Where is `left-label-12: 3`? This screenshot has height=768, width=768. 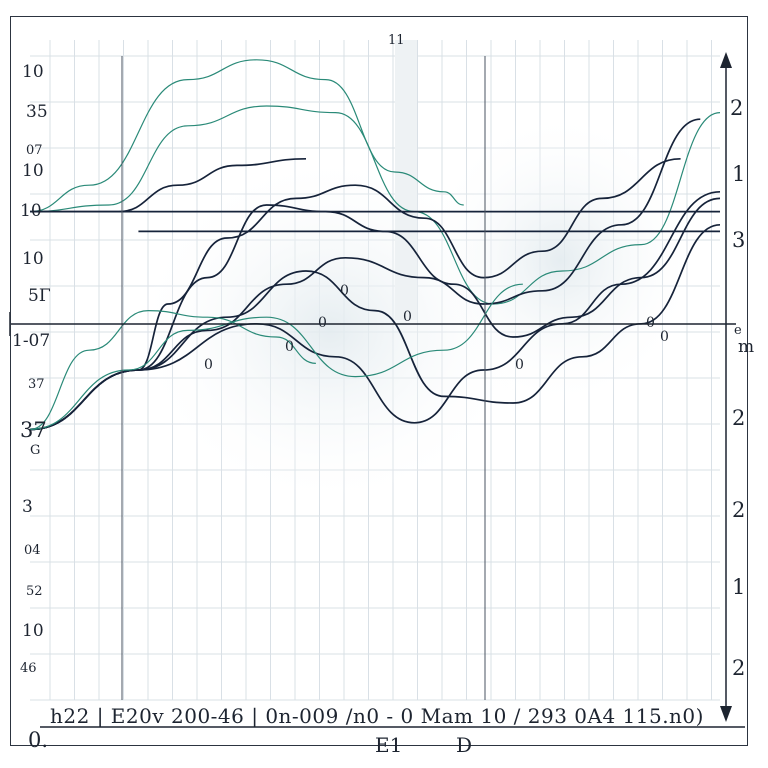 left-label-12: 3 is located at coordinates (27, 507).